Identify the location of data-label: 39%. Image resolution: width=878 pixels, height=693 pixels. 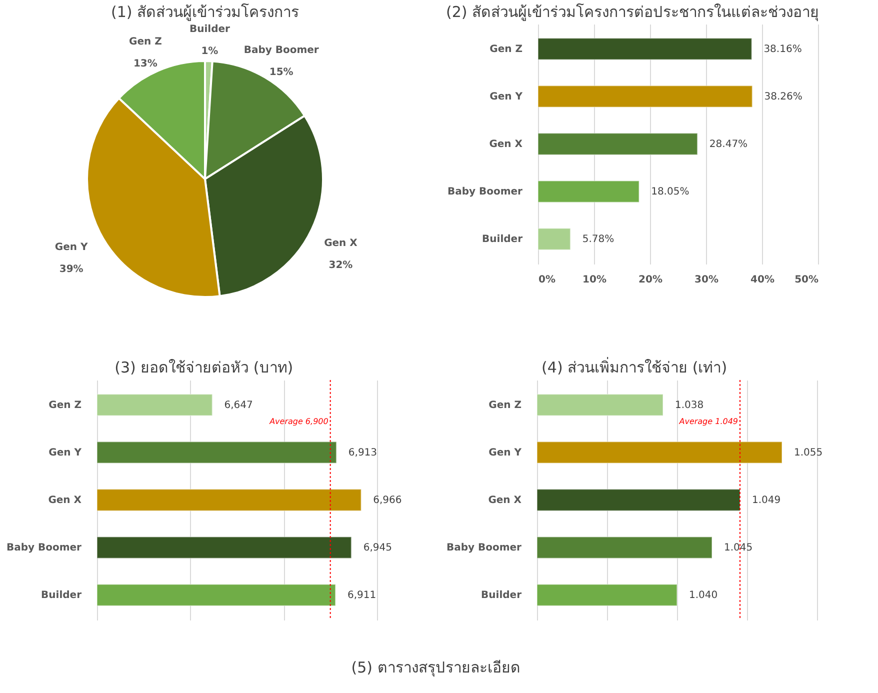
(71, 270).